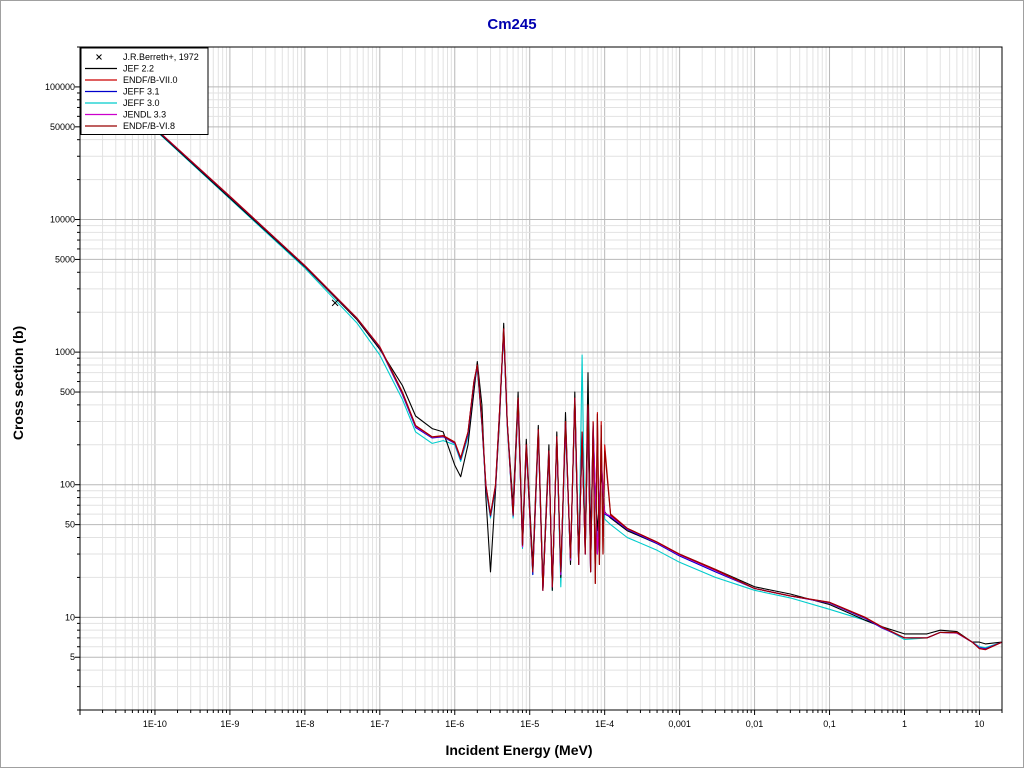 Image resolution: width=1024 pixels, height=768 pixels. I want to click on x-tick-label: 1E-10, so click(155, 724).